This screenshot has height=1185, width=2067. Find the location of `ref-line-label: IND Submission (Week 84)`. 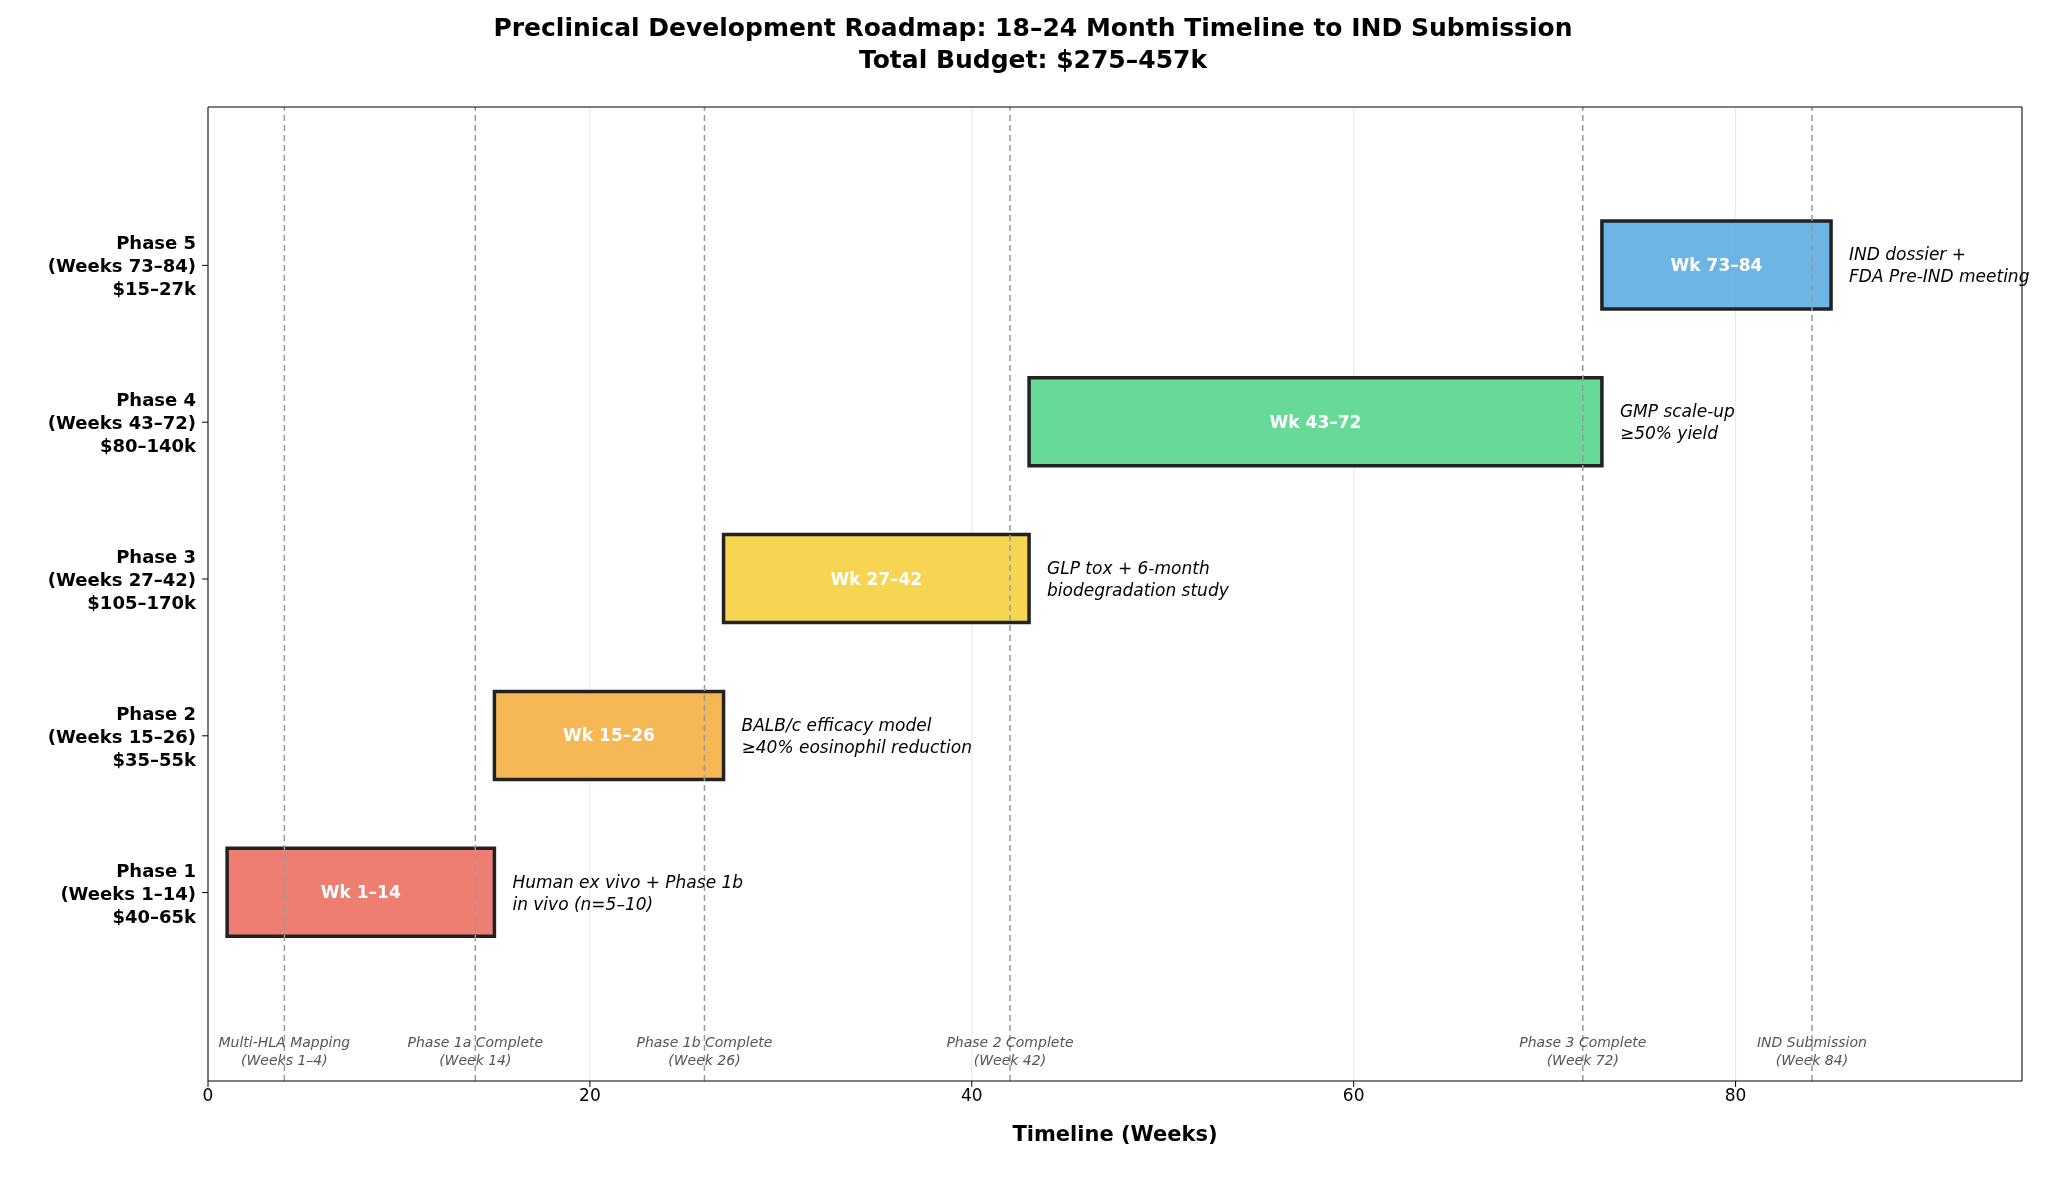

ref-line-label: IND Submission (Week 84) is located at coordinates (1812, 1051).